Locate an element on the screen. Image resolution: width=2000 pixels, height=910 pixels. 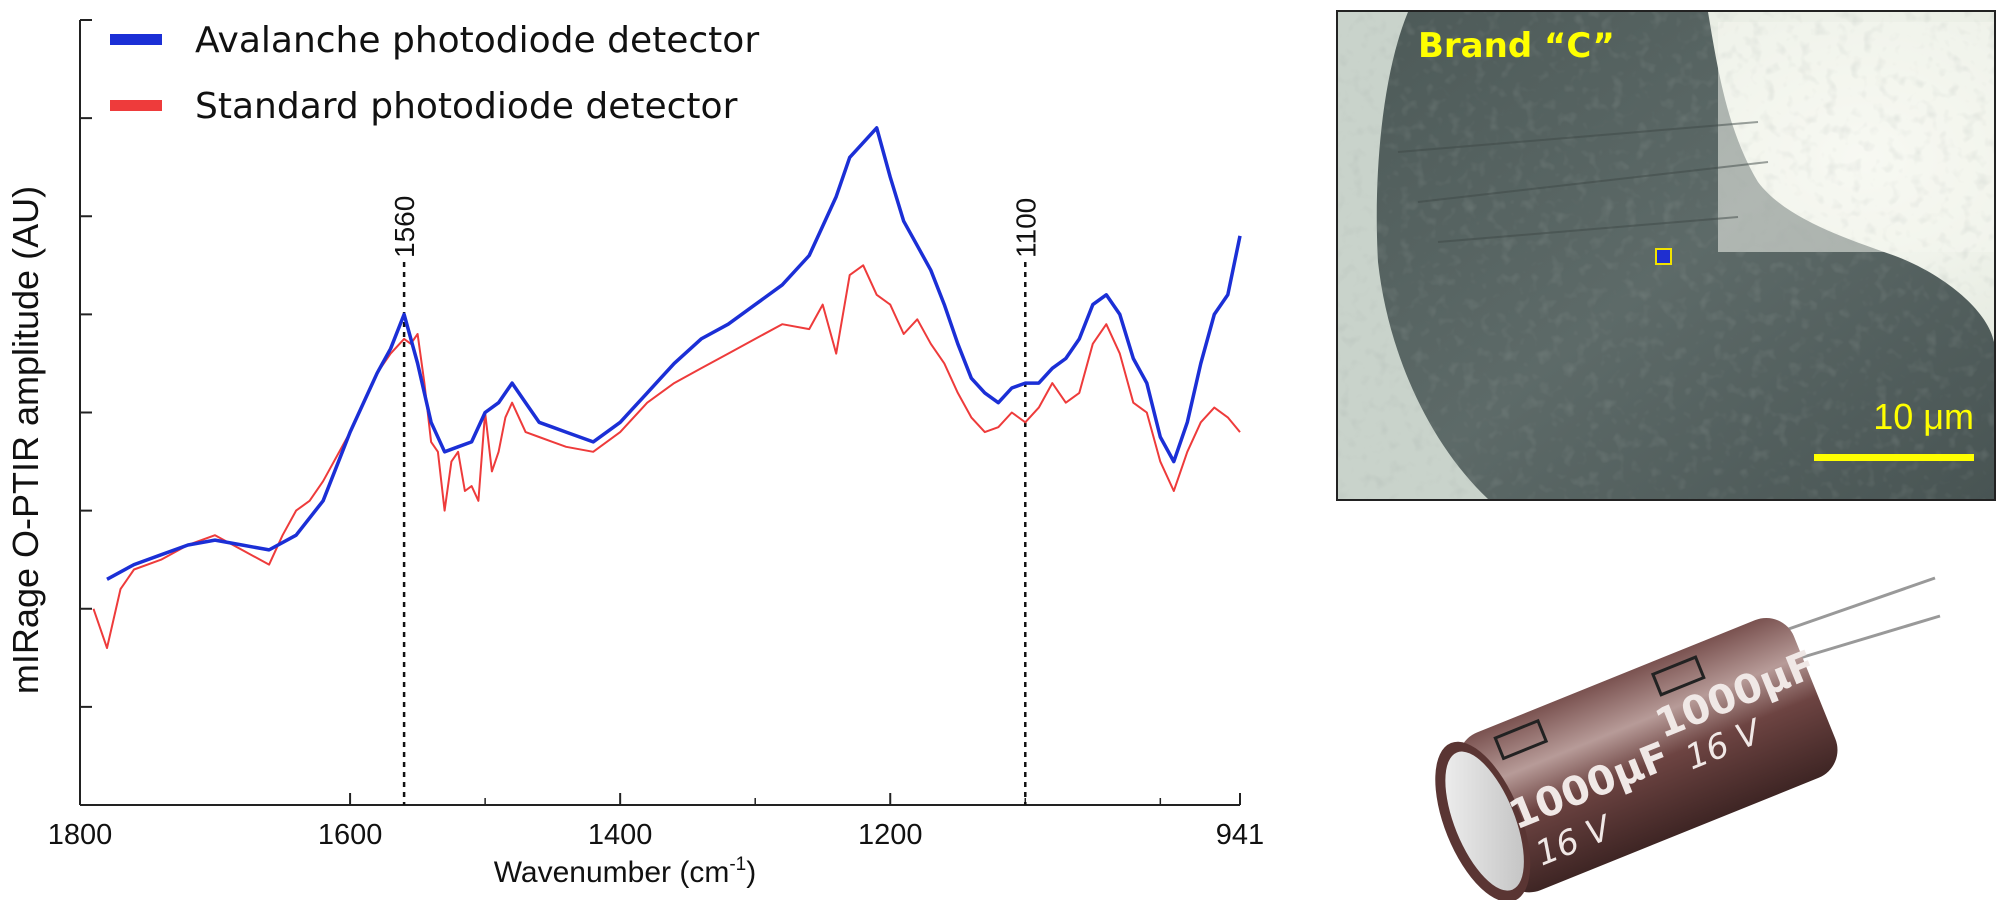
x-tick-label: 1200 is located at coordinates (890, 835).